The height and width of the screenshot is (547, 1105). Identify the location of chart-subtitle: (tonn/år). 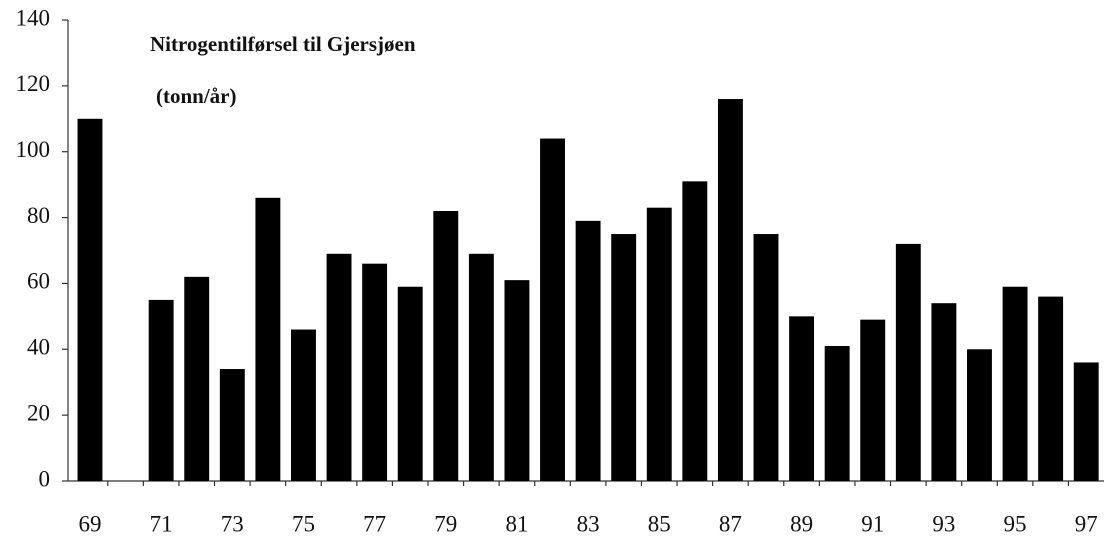
(196, 96).